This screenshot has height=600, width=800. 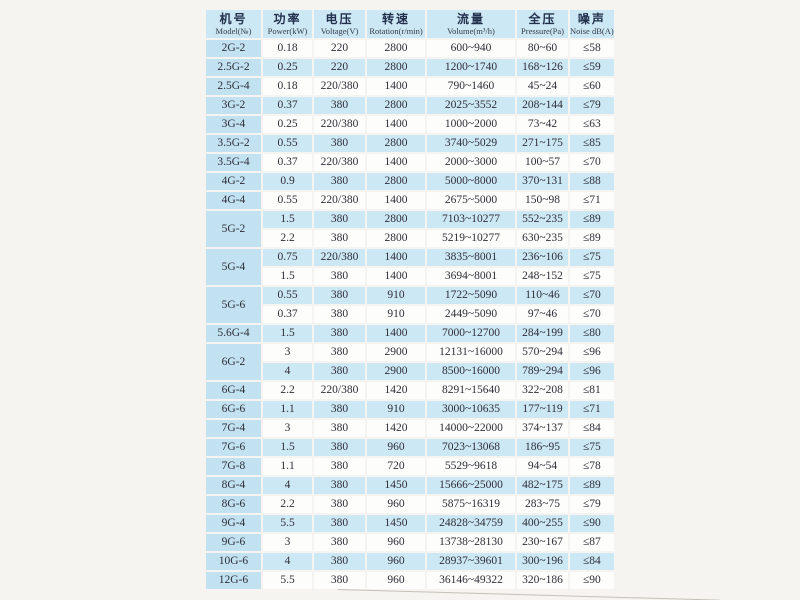 I want to click on column-header: 全压 Pressure(Pa), so click(x=542, y=24).